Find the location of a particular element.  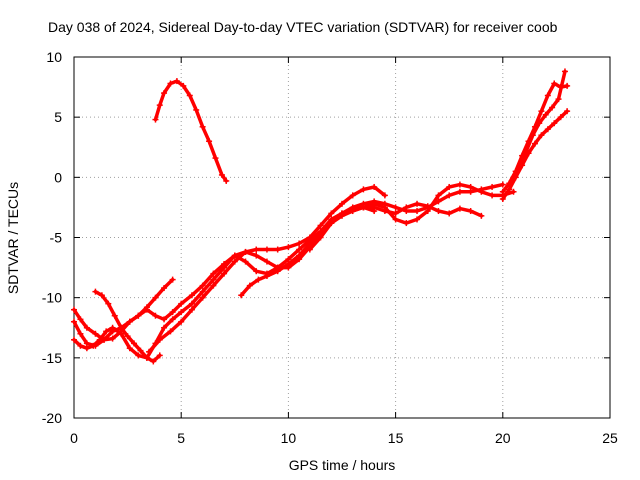

y-tick-label: 0 is located at coordinates (58, 177).